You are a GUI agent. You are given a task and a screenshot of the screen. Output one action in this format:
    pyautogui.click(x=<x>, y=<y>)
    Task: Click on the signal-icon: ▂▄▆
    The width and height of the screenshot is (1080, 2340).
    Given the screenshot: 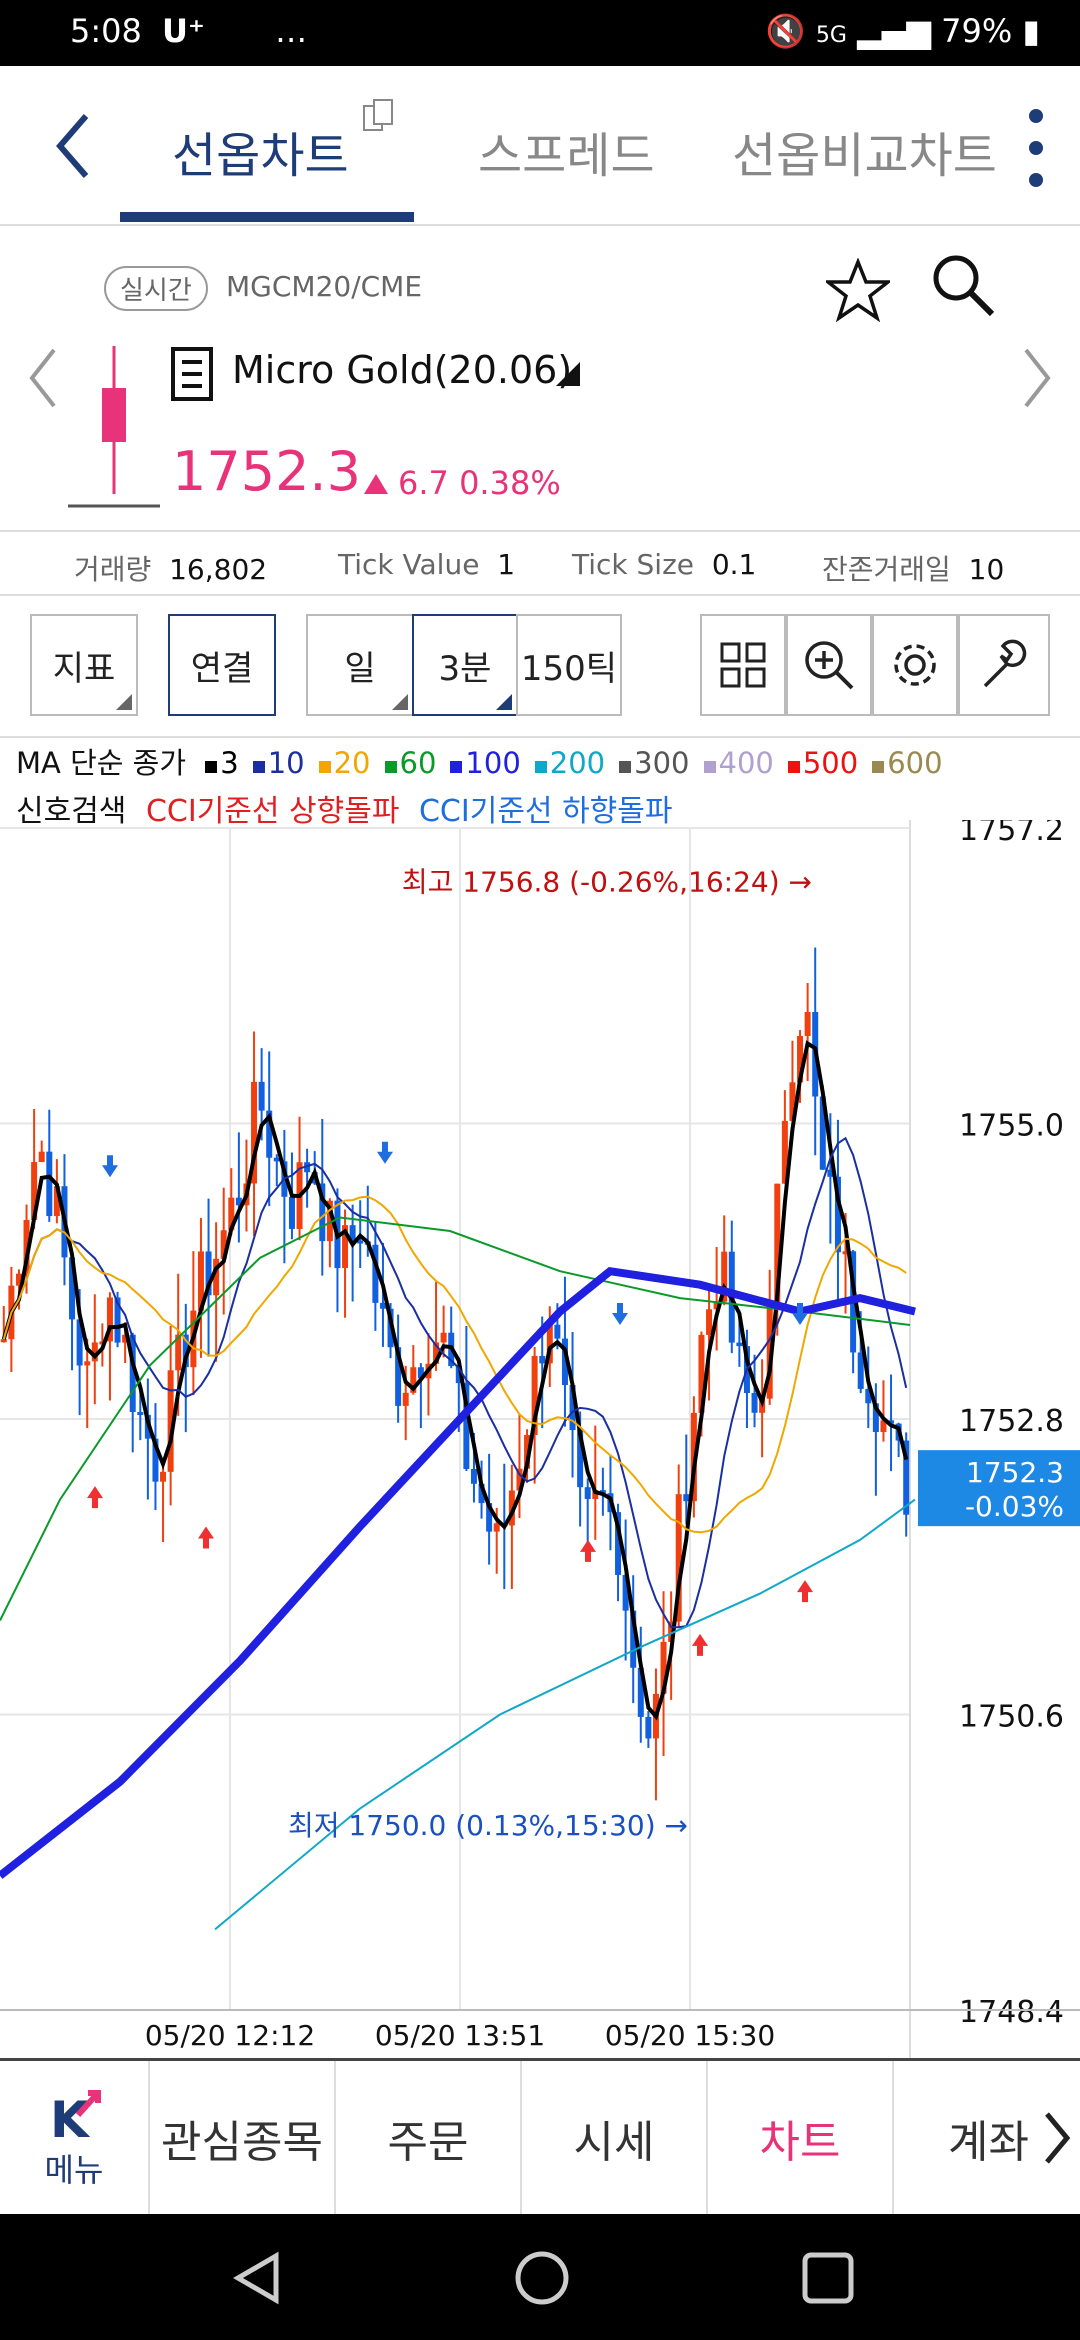 What is the action you would take?
    pyautogui.click(x=894, y=31)
    